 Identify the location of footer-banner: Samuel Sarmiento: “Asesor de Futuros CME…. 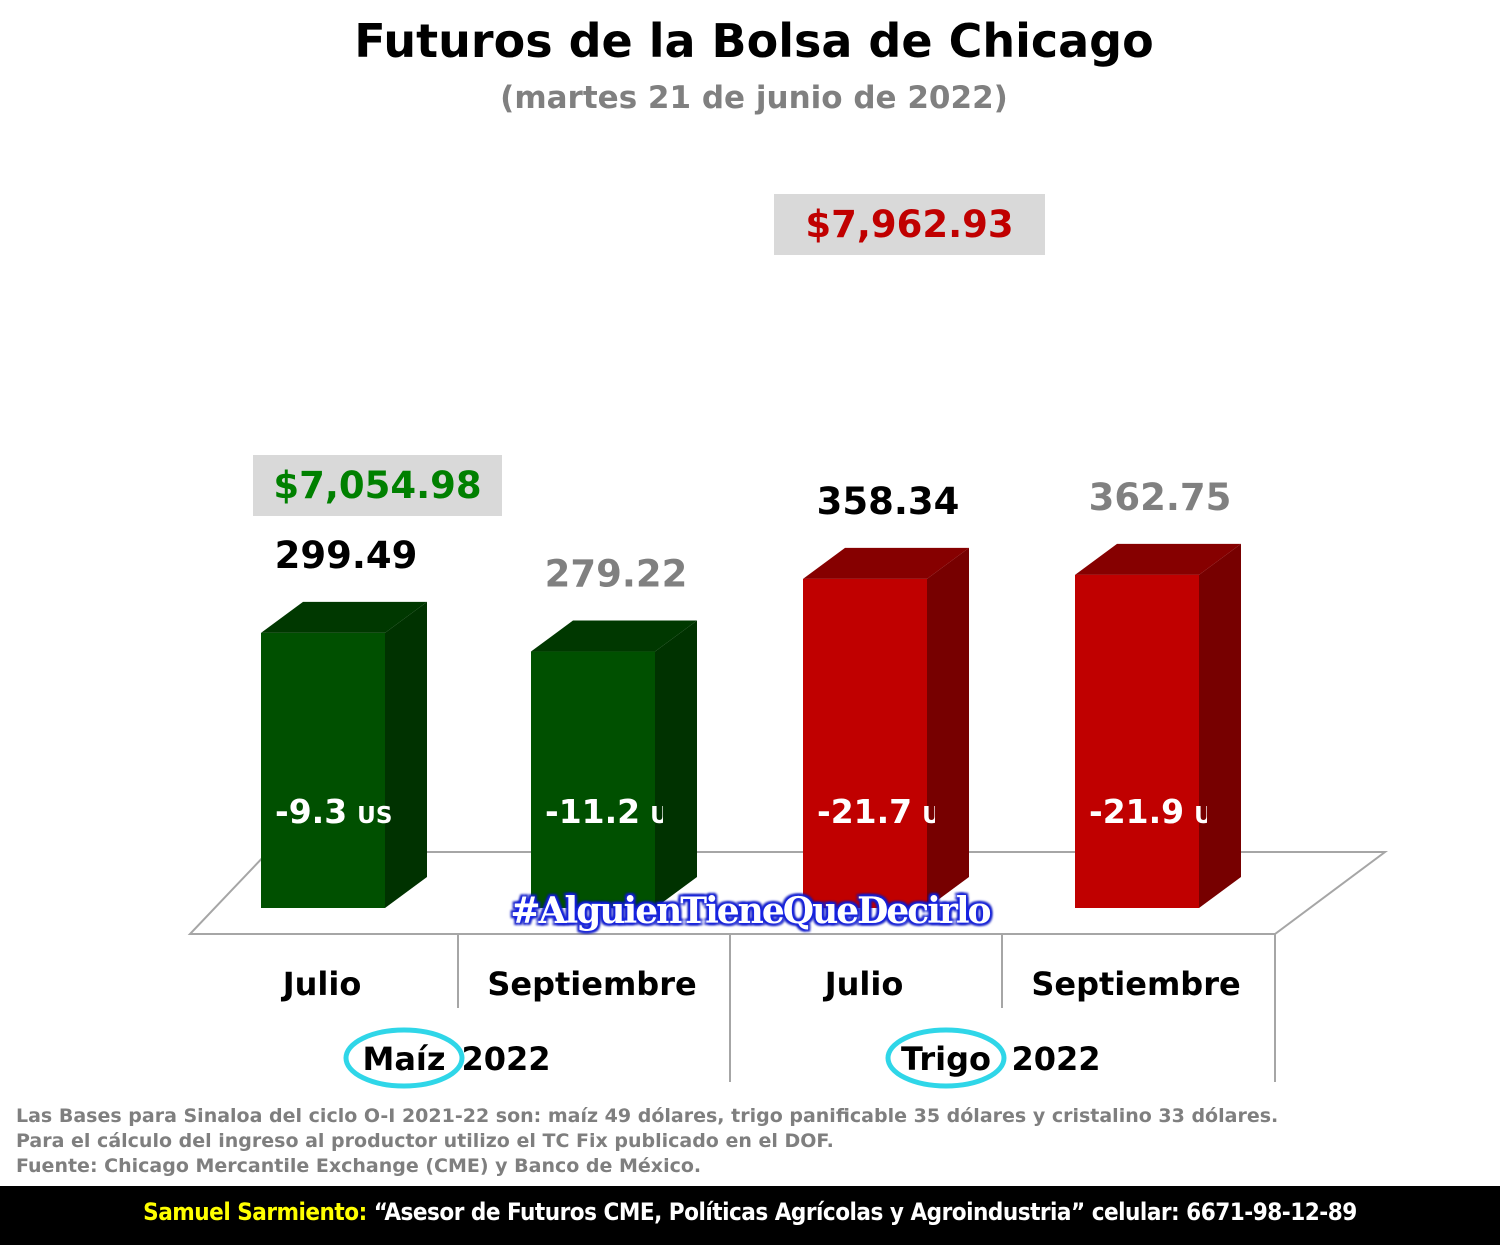
(750, 1215).